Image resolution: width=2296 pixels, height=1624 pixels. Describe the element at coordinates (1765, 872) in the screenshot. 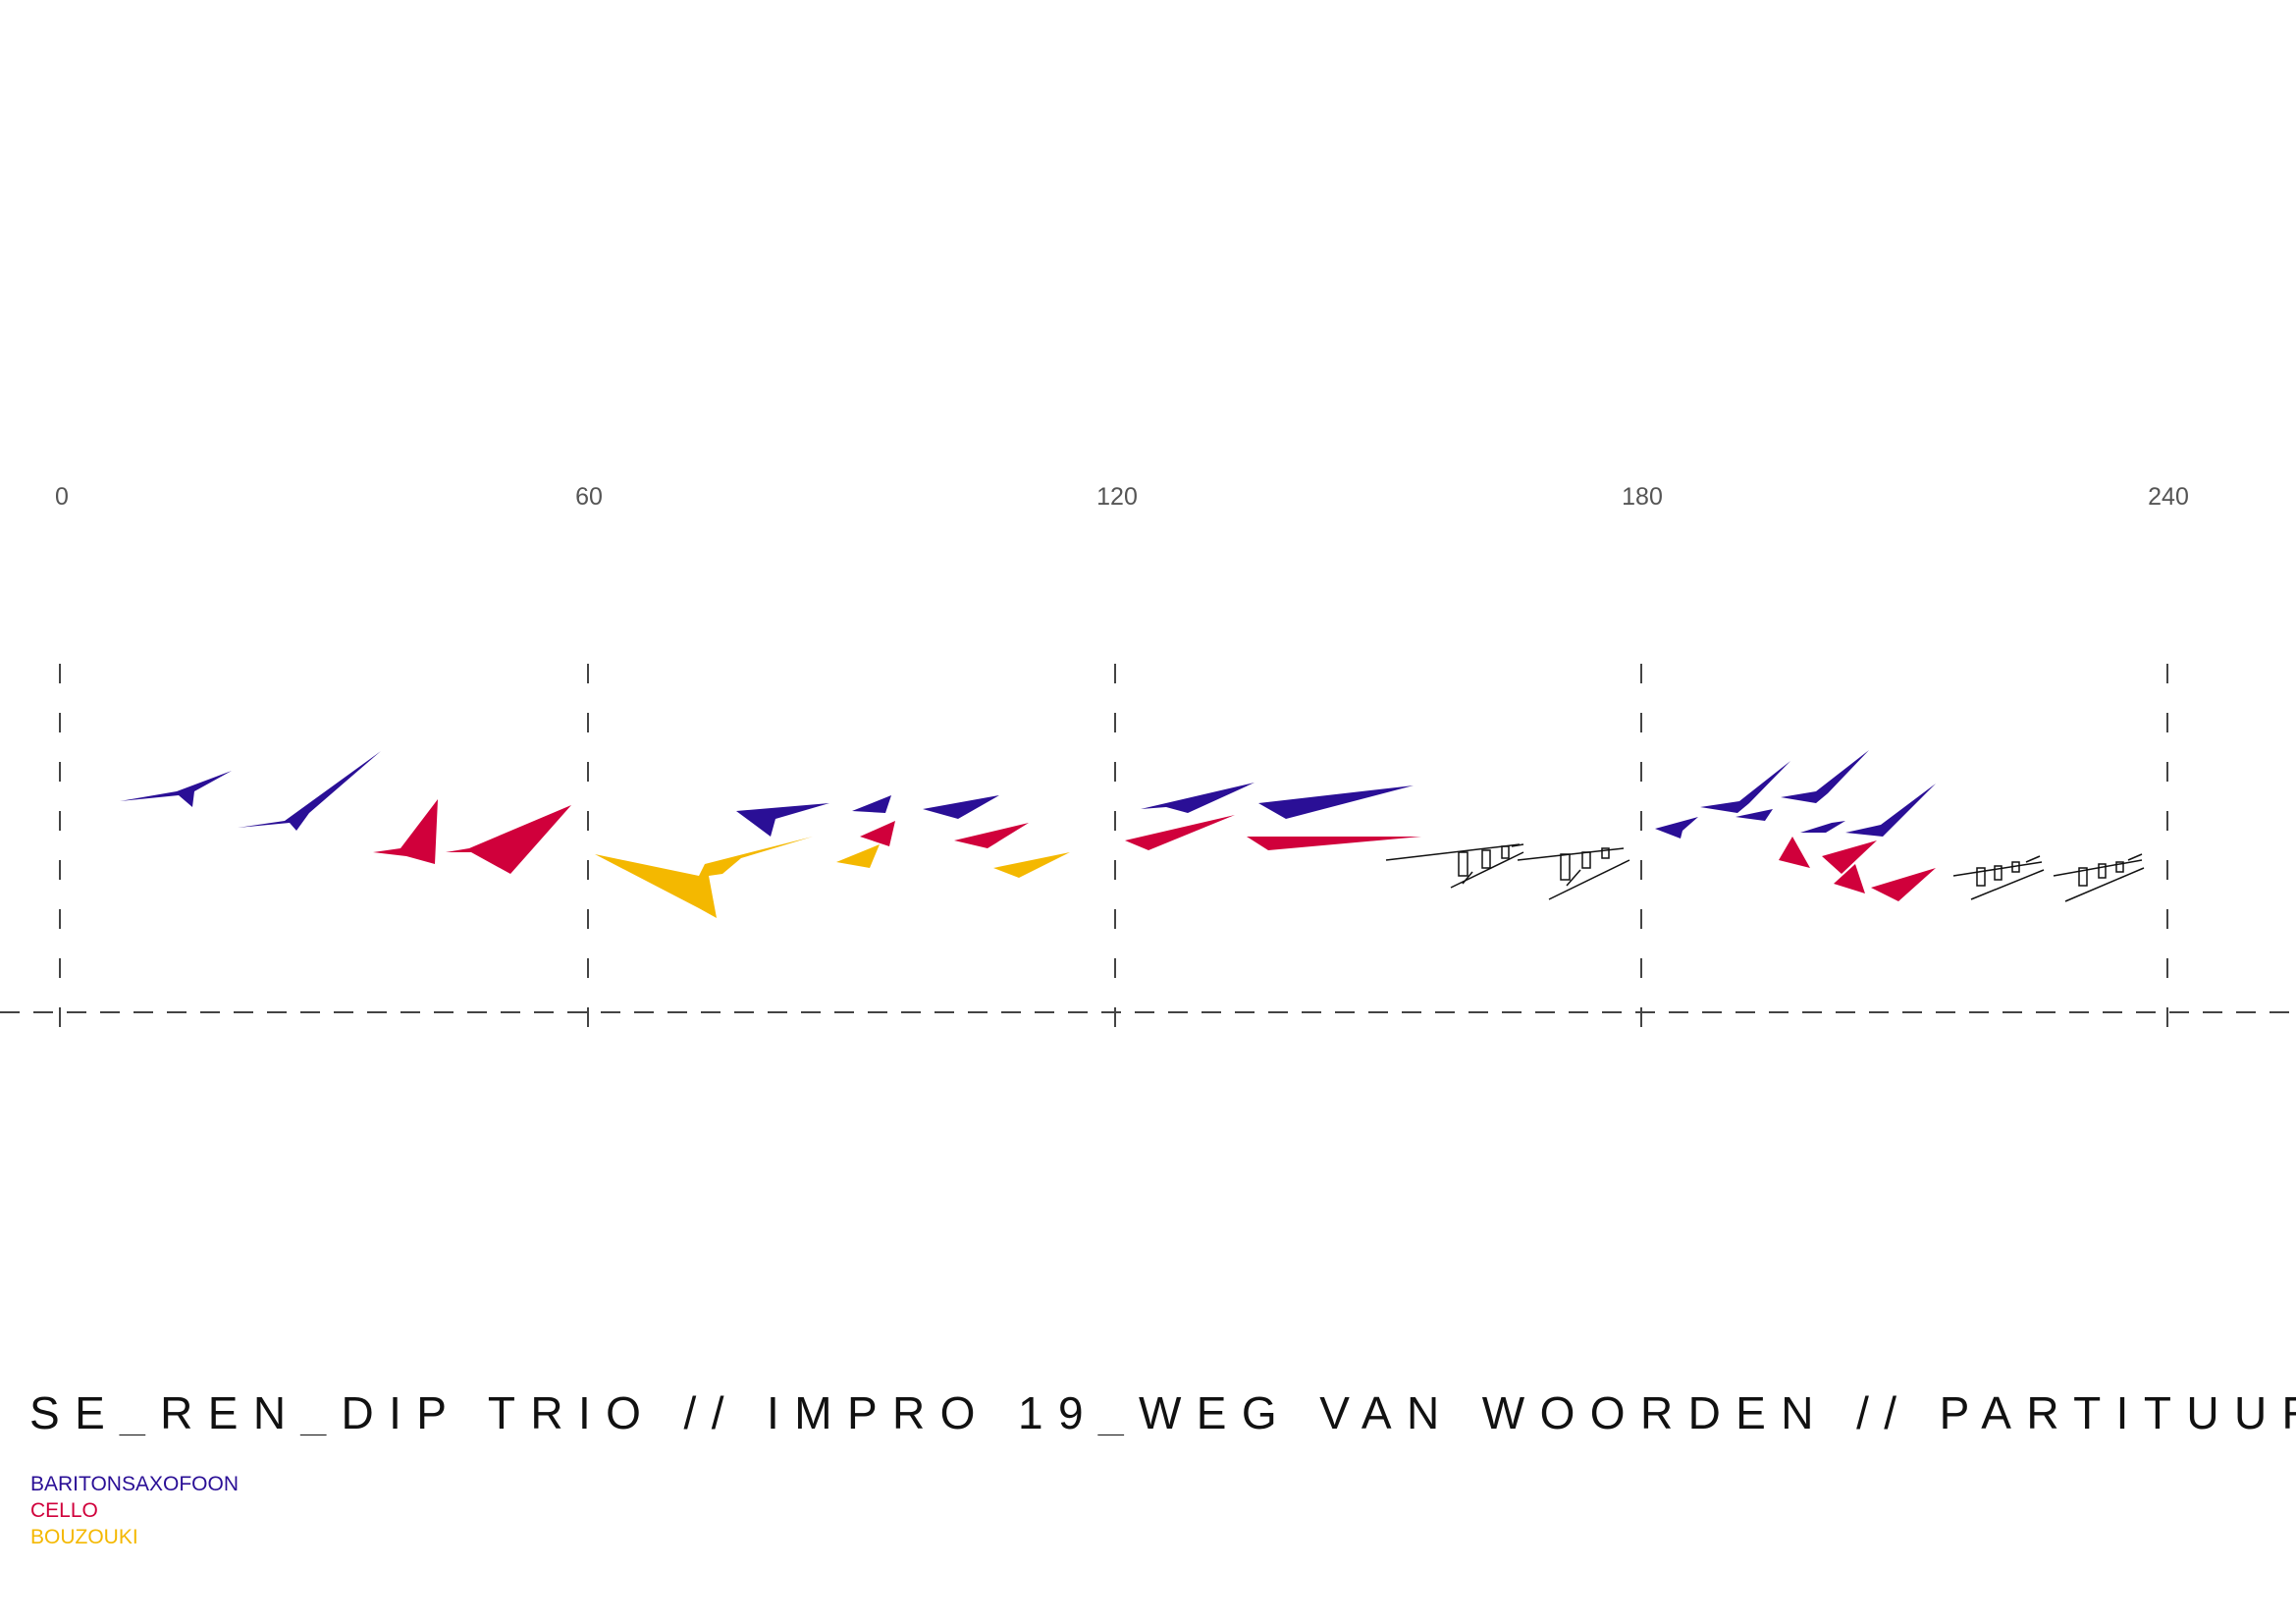

I see `percussive-sketches` at that location.